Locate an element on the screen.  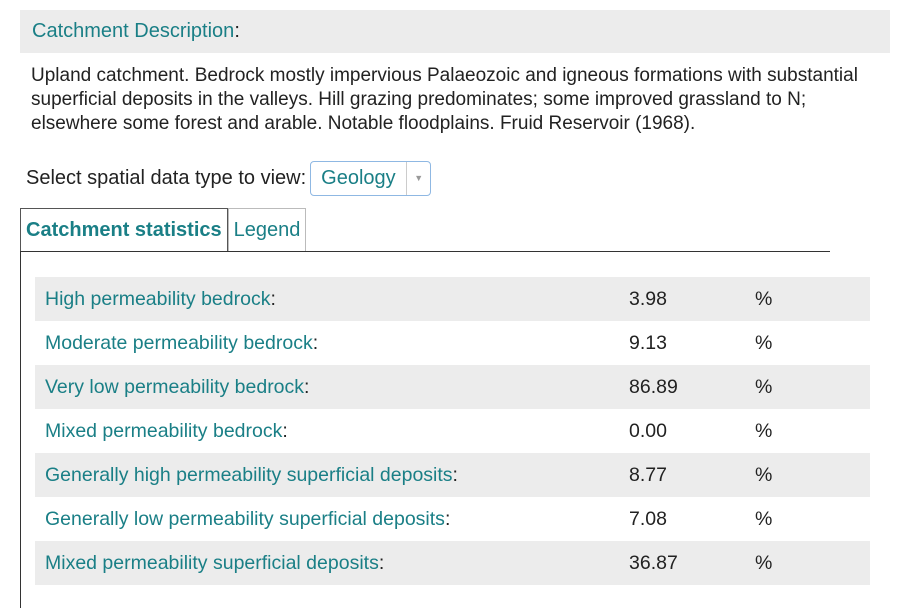
tab-catchment-statistics: Catchment statistics is located at coordinates (124, 230).